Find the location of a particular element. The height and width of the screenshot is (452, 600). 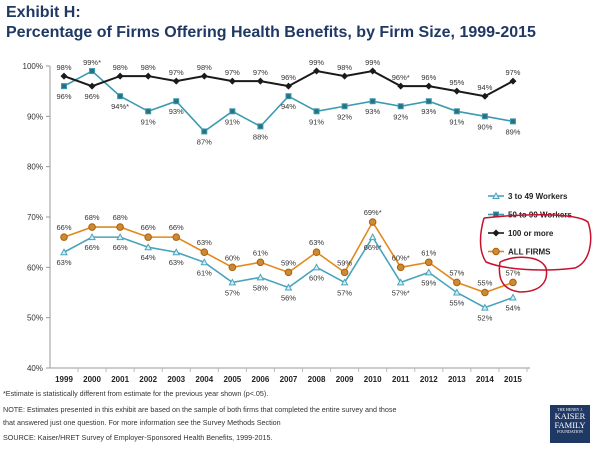

x-tick-label: 2014 is located at coordinates (485, 379).